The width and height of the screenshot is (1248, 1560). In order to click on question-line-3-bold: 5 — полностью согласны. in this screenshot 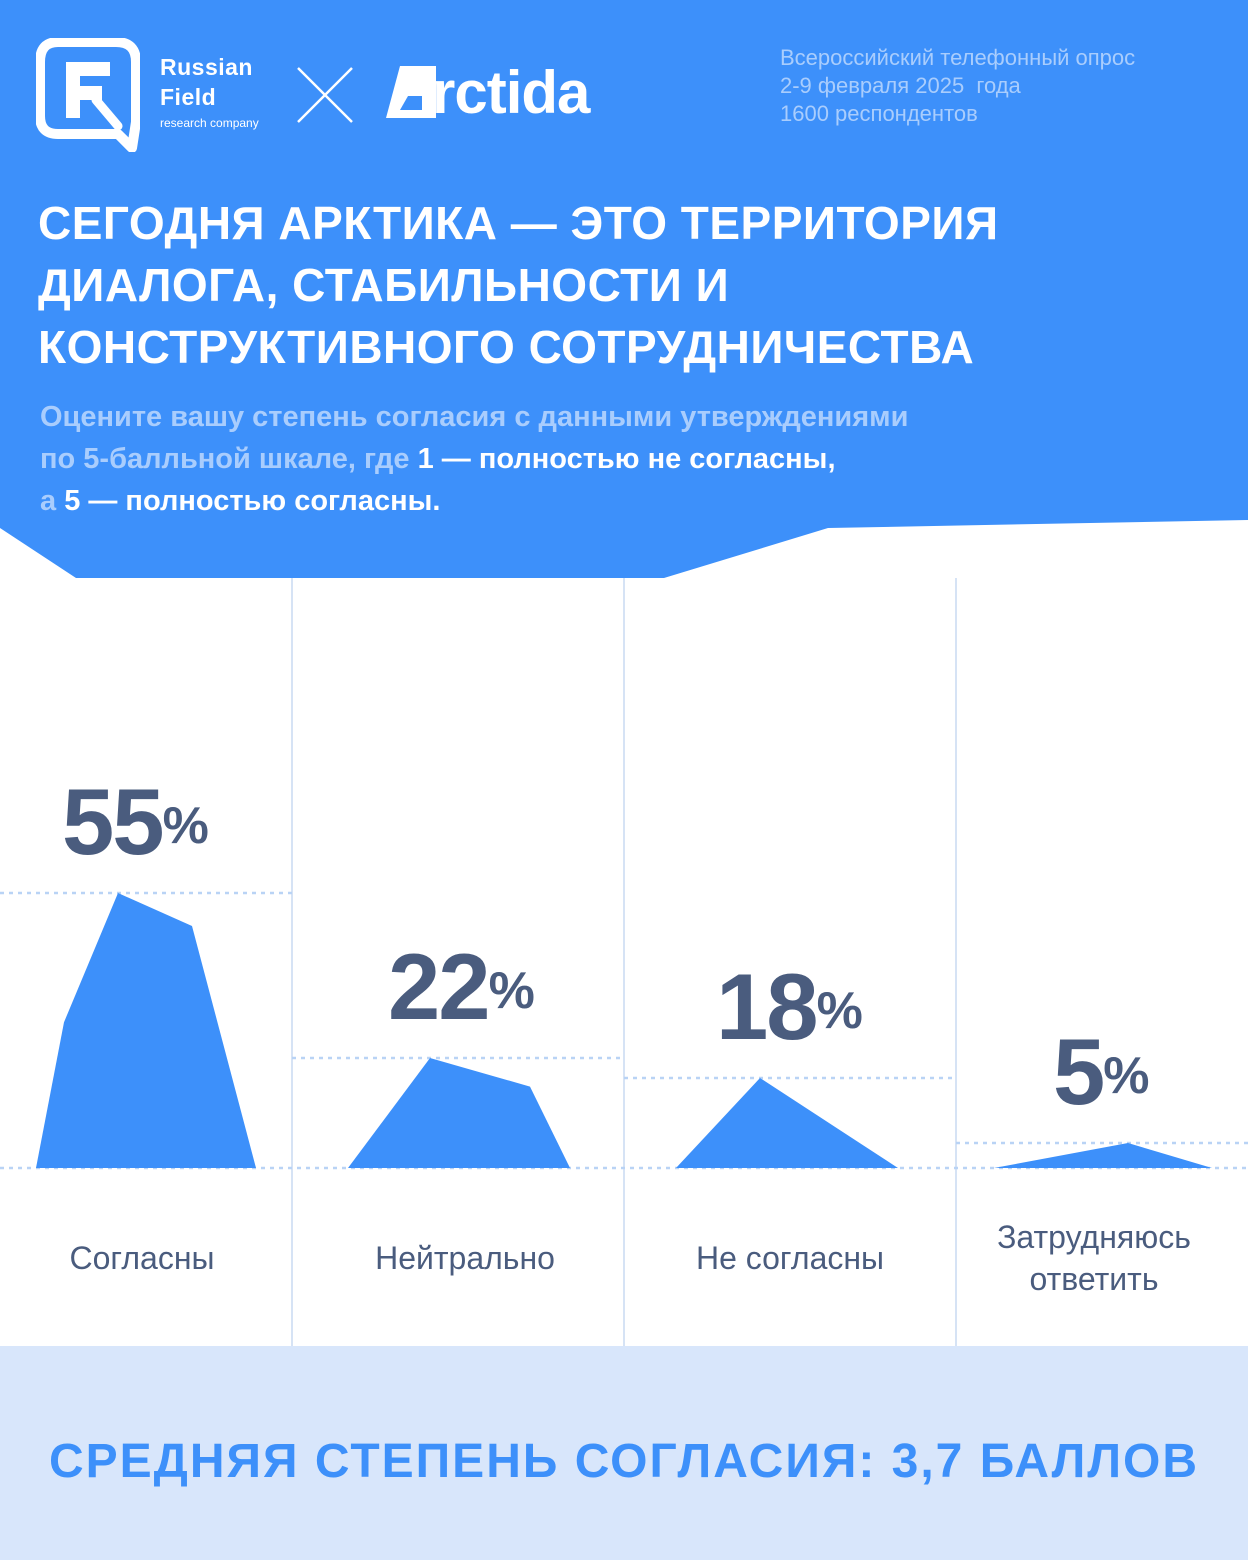, I will do `click(252, 501)`.